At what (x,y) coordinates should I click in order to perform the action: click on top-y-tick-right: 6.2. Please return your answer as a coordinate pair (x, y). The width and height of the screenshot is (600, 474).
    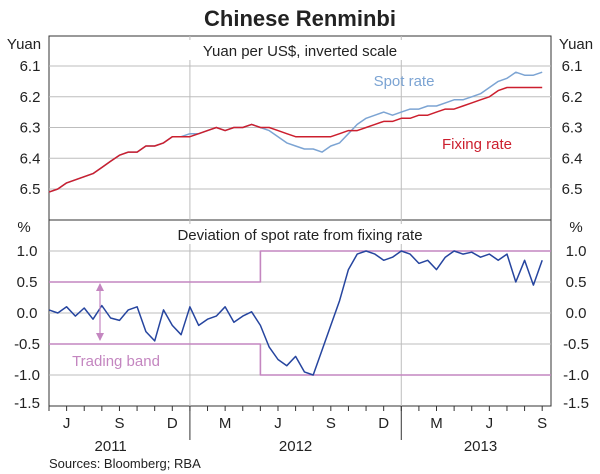
    Looking at the image, I should click on (572, 97).